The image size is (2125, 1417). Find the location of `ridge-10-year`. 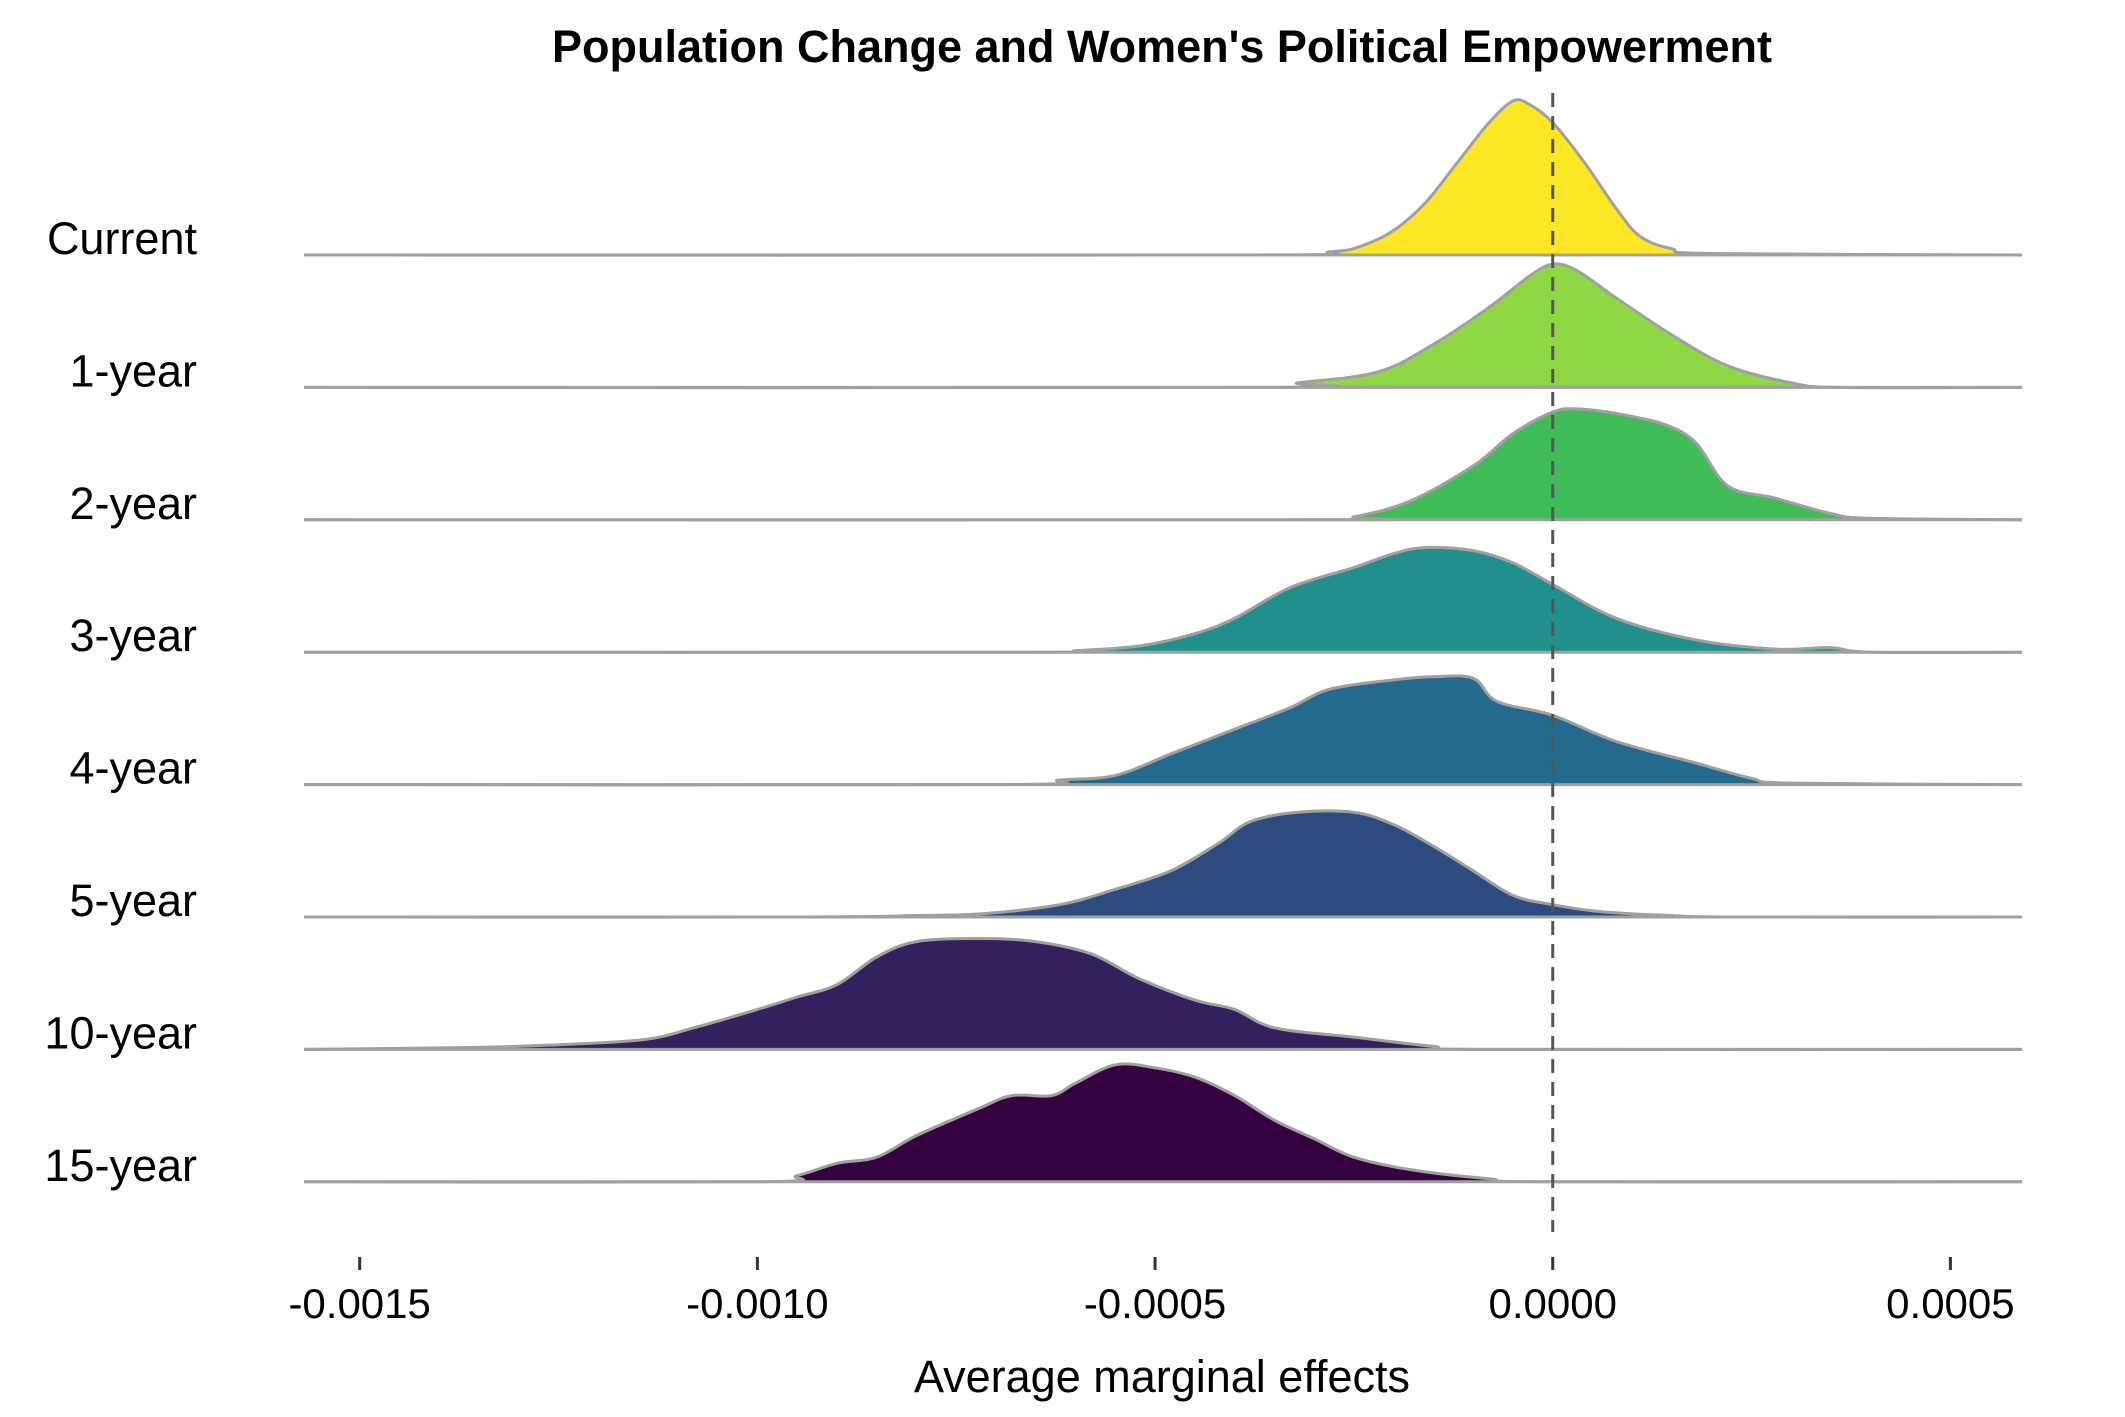

ridge-10-year is located at coordinates (1163, 994).